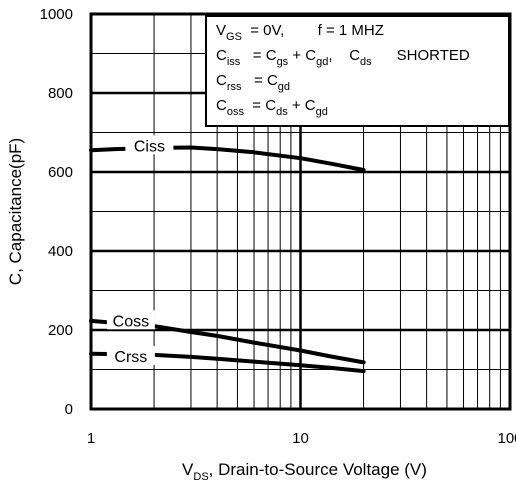 Image resolution: width=516 pixels, height=486 pixels. Describe the element at coordinates (15, 211) in the screenshot. I see `y-axis-label: C, Capacitance(pF)` at that location.